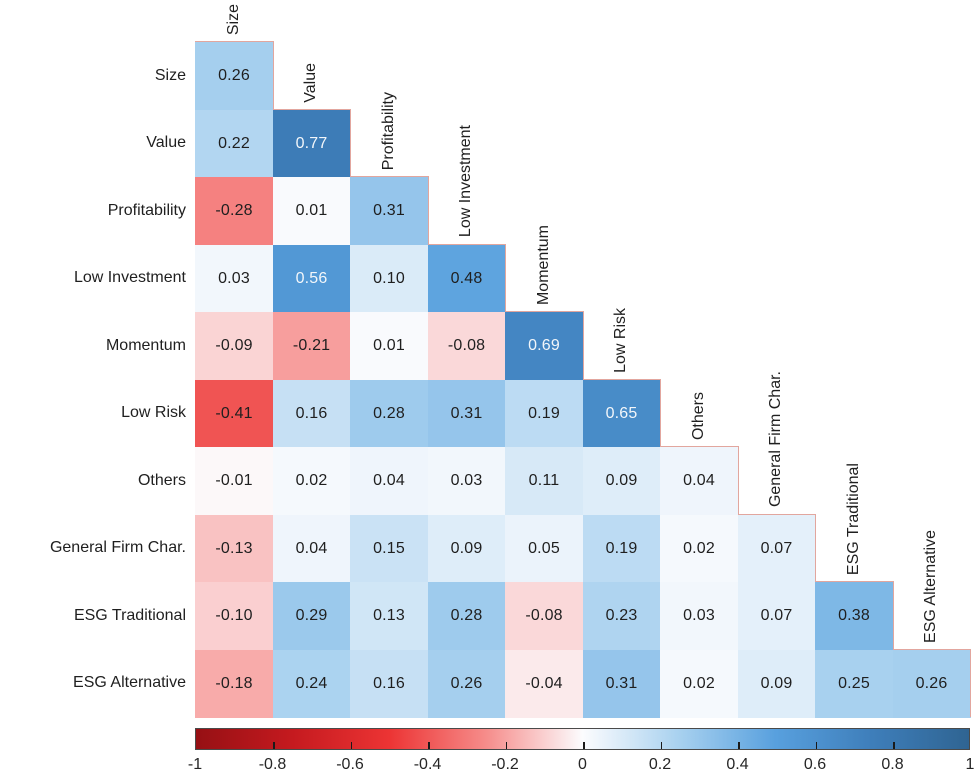  What do you see at coordinates (466, 278) in the screenshot?
I see `heatmap-cell: 0.48` at bounding box center [466, 278].